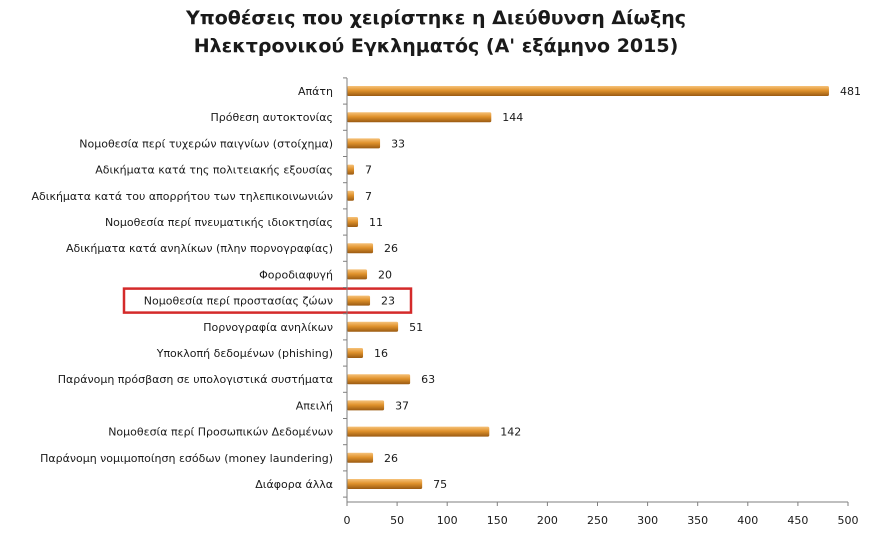 The height and width of the screenshot is (540, 872). Describe the element at coordinates (272, 117) in the screenshot. I see `category-label: Πρόθεση αυτοκτονίας` at that location.